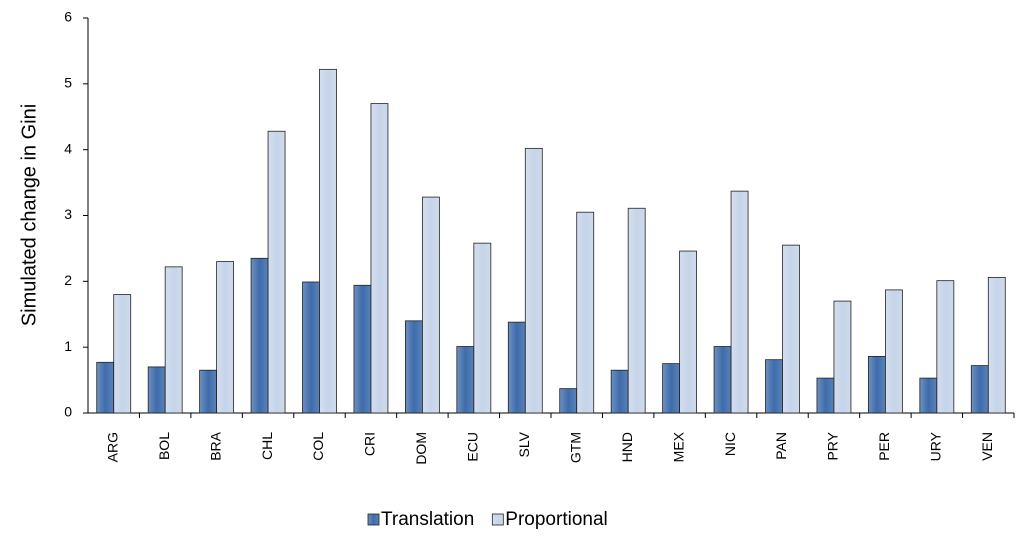 The image size is (1016, 539). What do you see at coordinates (678, 446) in the screenshot?
I see `x-tick-label: MEX` at bounding box center [678, 446].